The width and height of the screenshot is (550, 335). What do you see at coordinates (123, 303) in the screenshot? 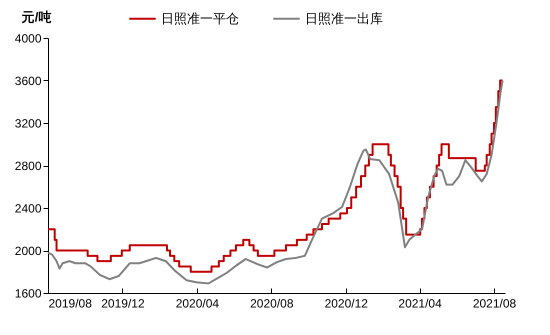
I see `x-tick-label: 2019/12` at bounding box center [123, 303].